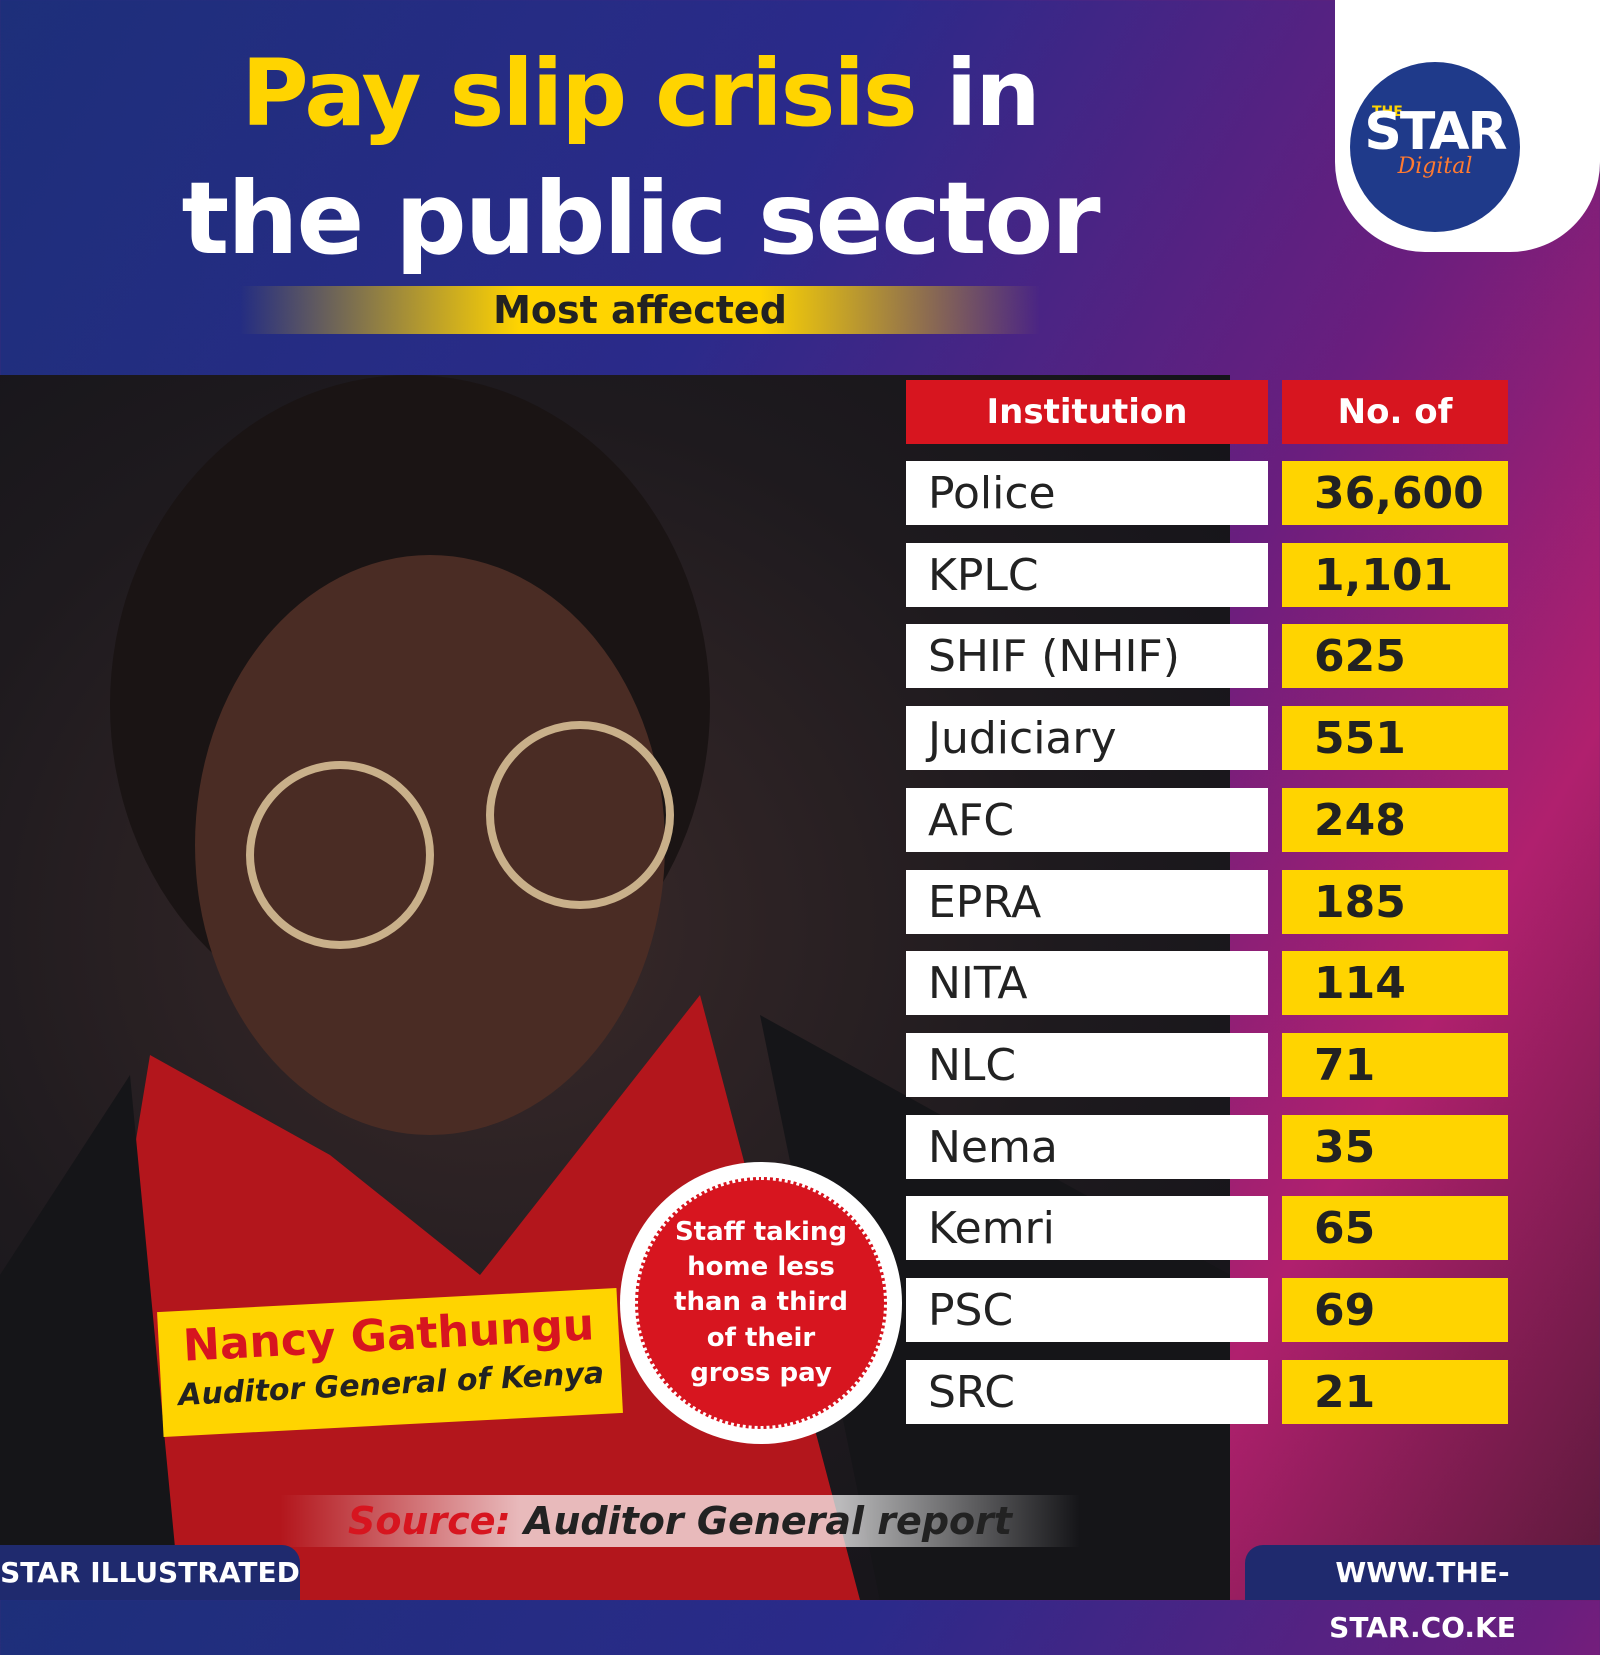 The height and width of the screenshot is (1655, 1600). I want to click on title: Pay slip crisis in, so click(640, 93).